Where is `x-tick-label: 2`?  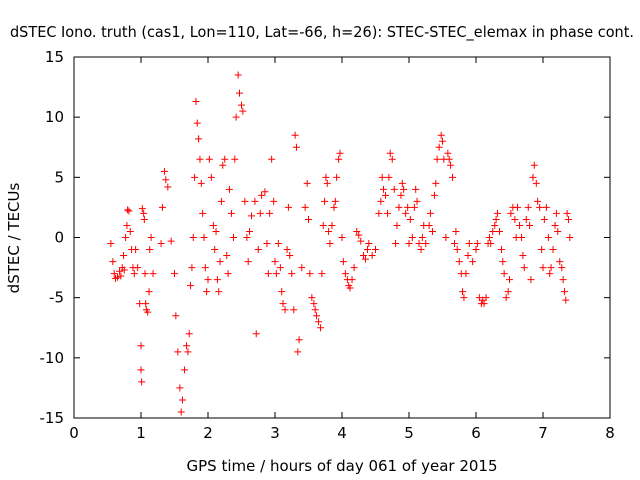
x-tick-label: 2 is located at coordinates (208, 433).